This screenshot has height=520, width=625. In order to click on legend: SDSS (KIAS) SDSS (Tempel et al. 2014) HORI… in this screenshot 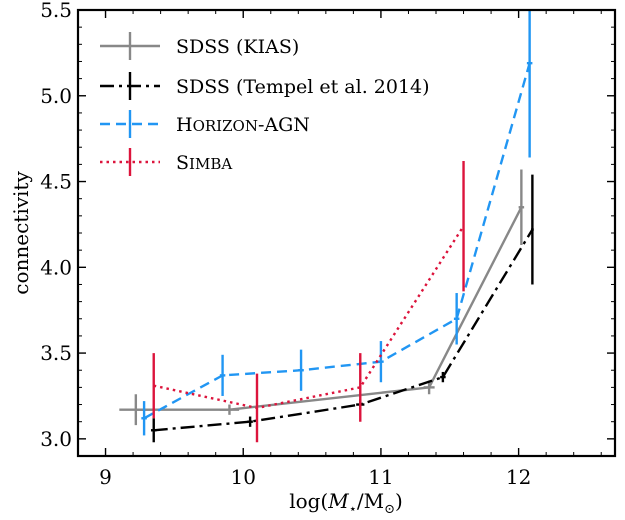, I will do `click(265, 104)`.